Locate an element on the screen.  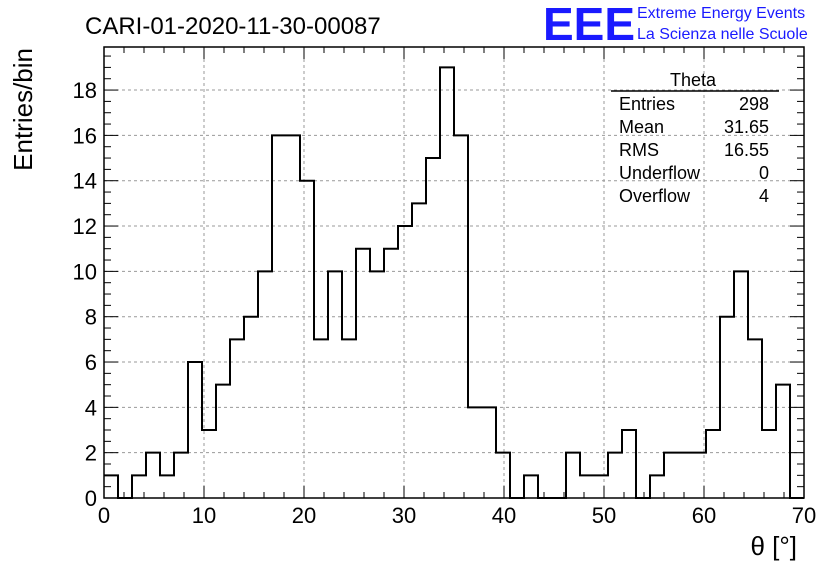
stats-value-overflow: 4 is located at coordinates (764, 196).